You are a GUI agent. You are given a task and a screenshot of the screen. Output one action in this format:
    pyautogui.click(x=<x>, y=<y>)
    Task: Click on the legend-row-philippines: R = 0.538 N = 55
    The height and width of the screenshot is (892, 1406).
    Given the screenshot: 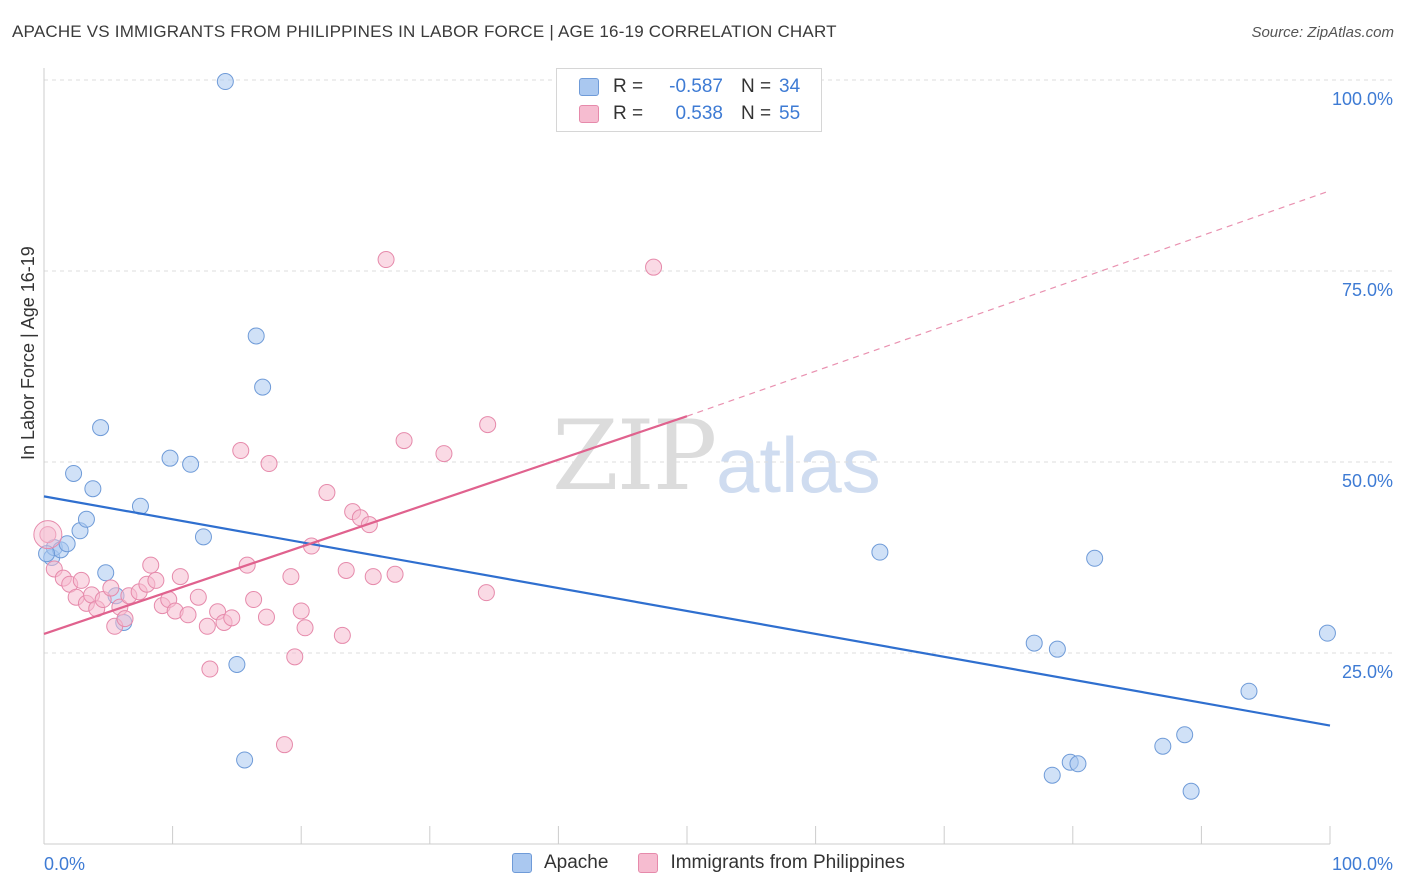 What is the action you would take?
    pyautogui.click(x=689, y=114)
    